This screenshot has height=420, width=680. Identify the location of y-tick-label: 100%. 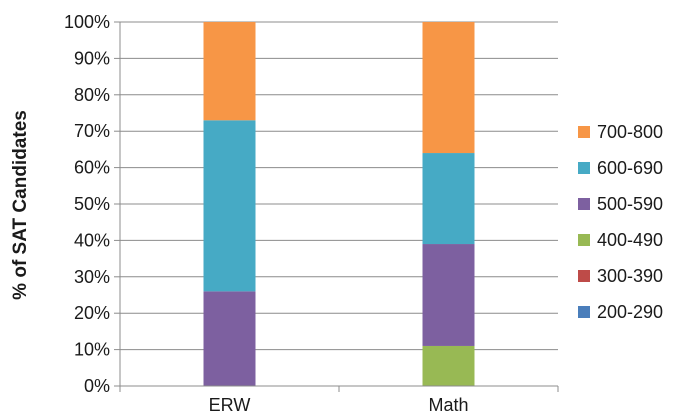
(87, 22).